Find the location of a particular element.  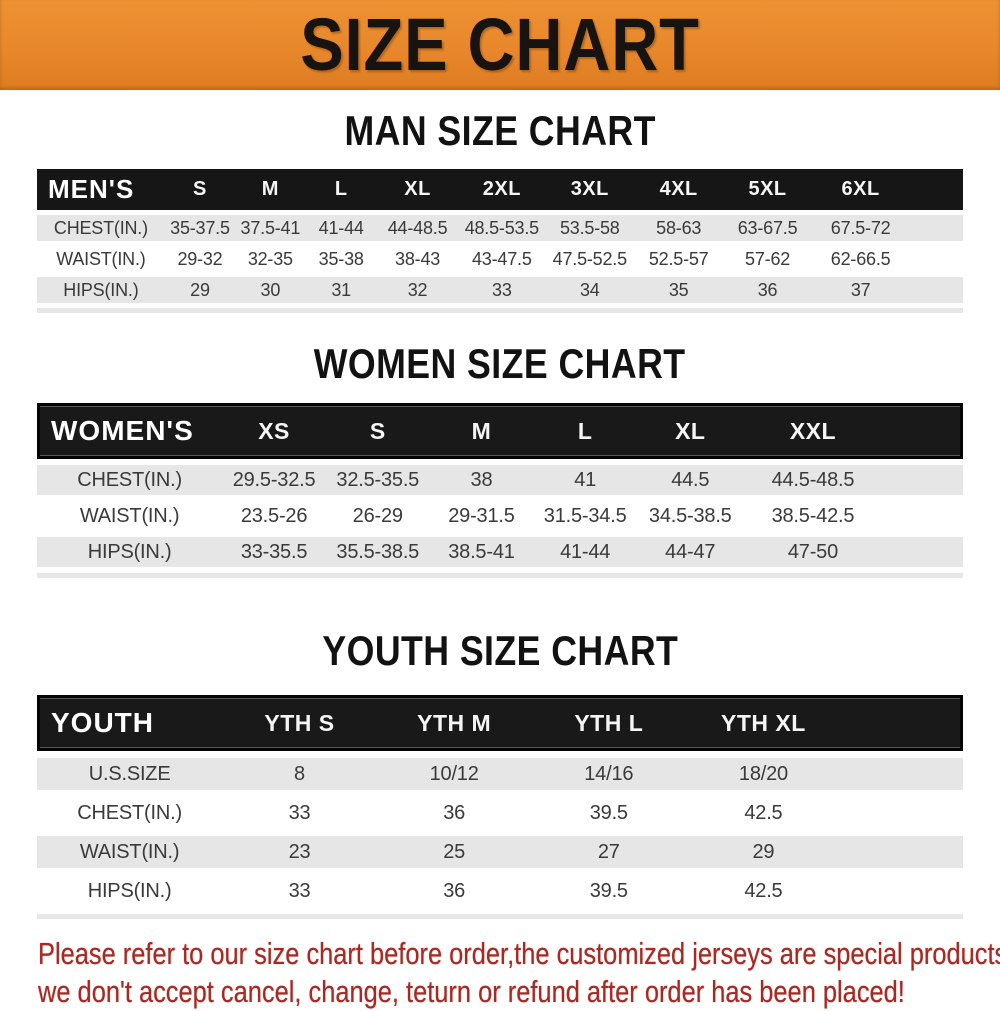

header-size-column: XS is located at coordinates (274, 431).